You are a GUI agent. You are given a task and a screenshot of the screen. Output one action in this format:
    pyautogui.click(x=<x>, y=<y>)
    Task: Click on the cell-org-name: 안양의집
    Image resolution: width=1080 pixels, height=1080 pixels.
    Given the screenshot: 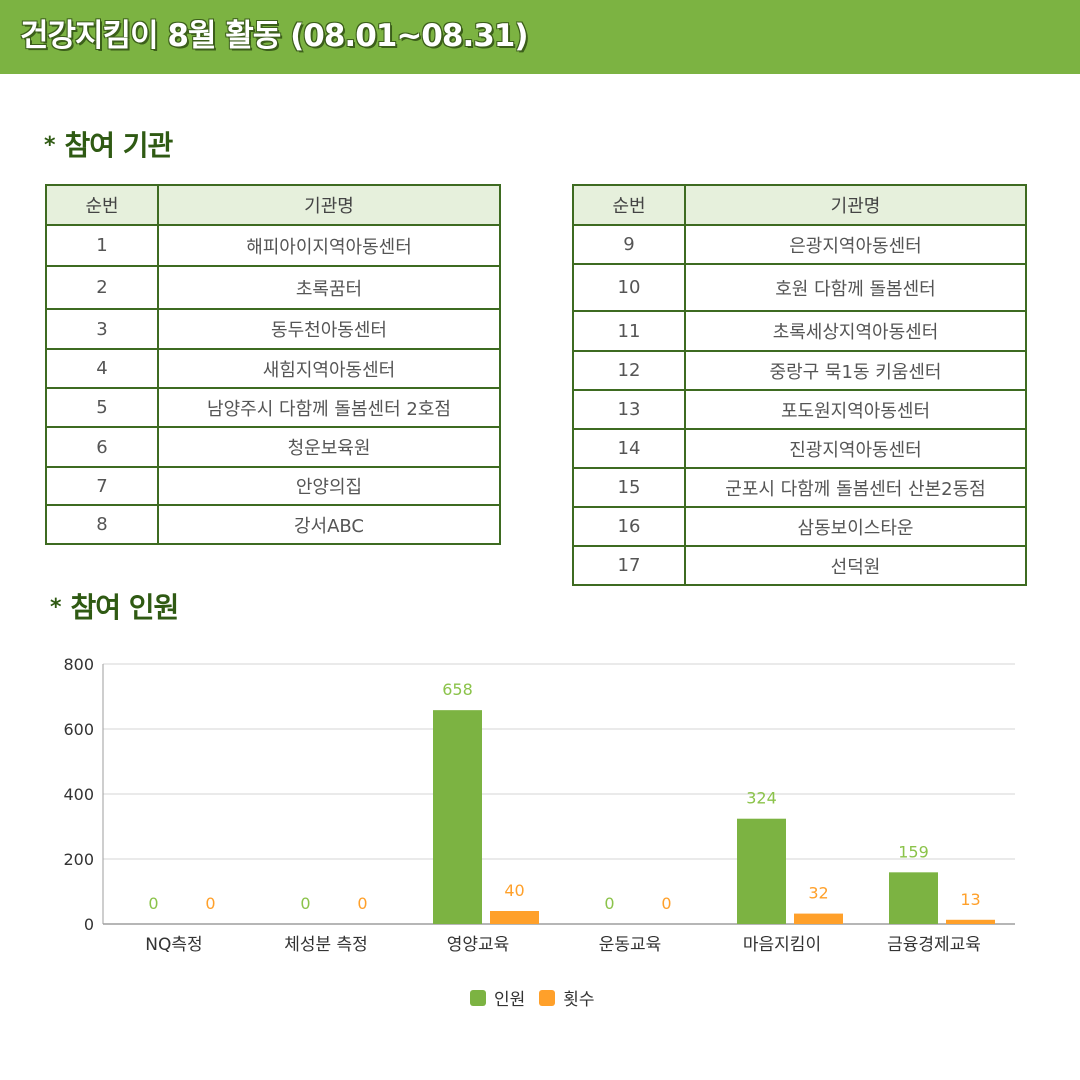 What is the action you would take?
    pyautogui.click(x=329, y=486)
    